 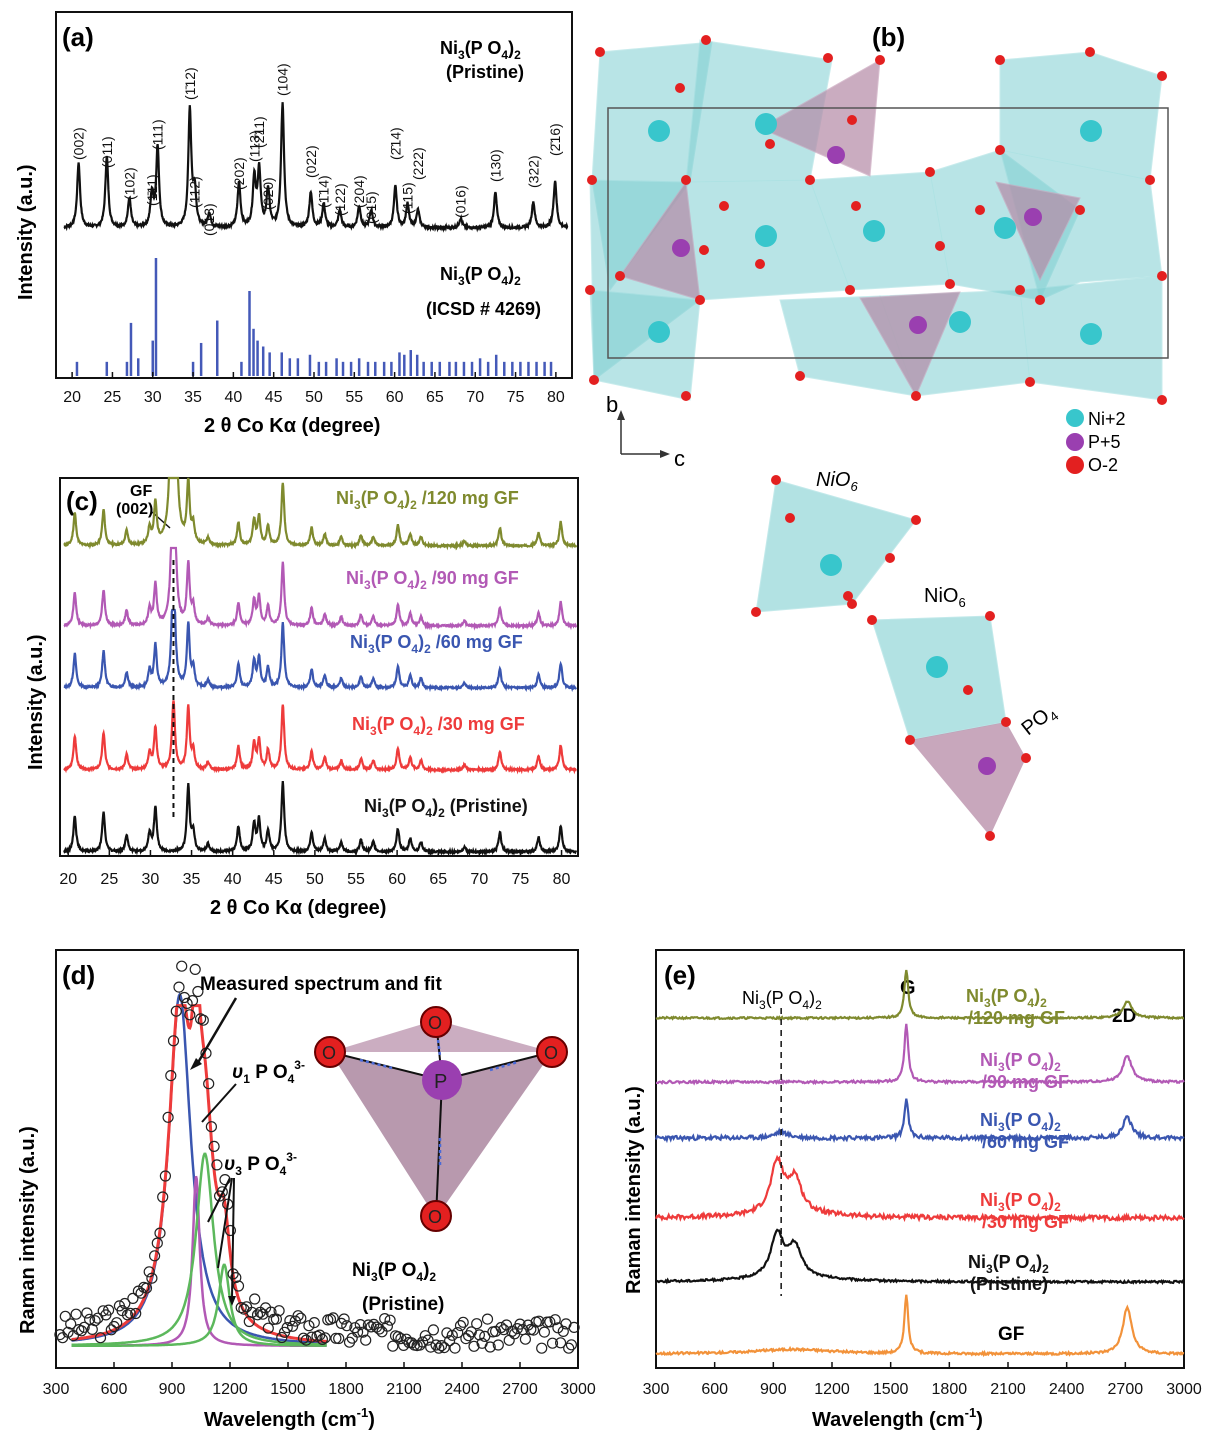 I want to click on peak-label: (104), so click(x=283, y=79).